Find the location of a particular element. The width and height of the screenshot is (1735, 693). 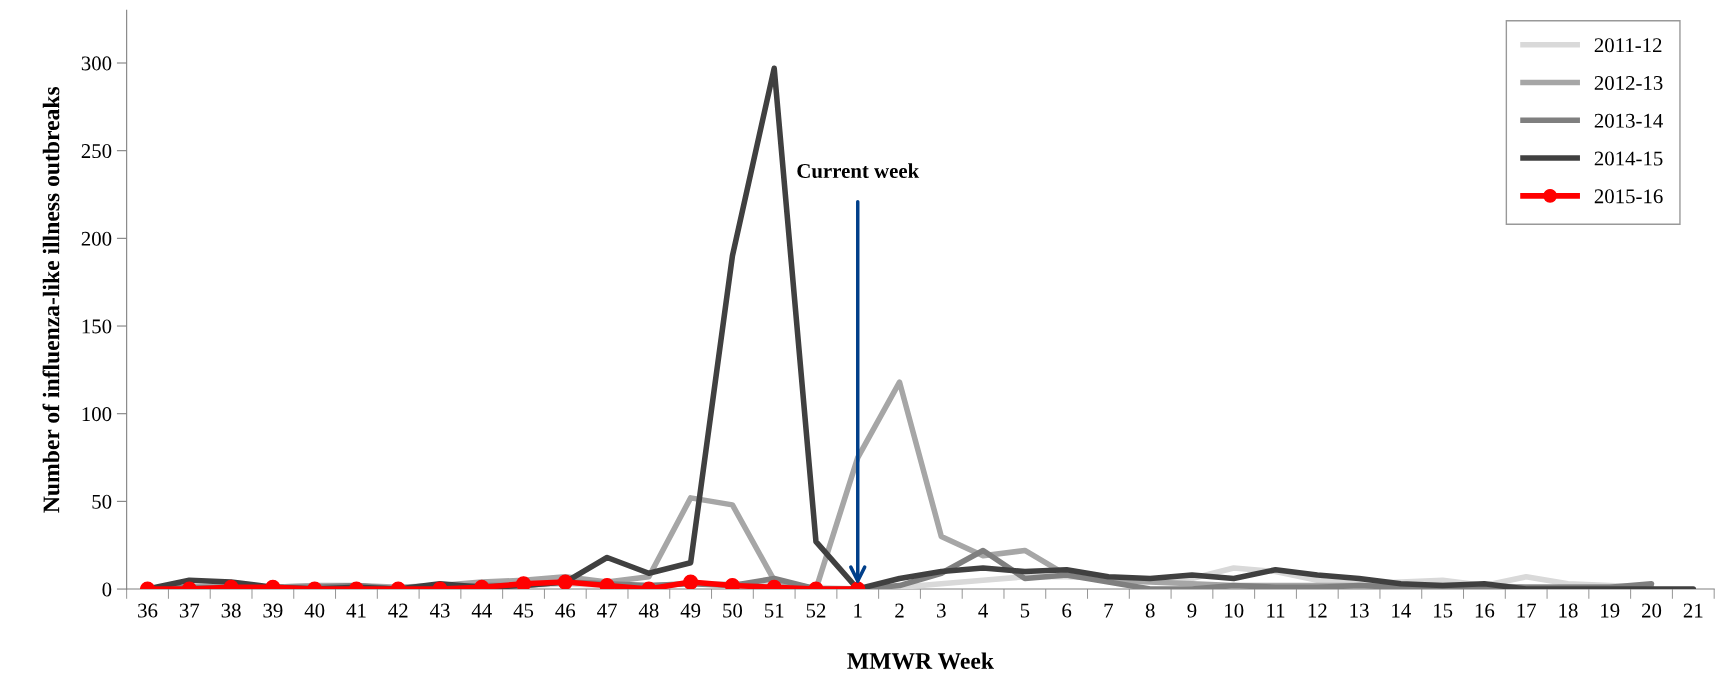

x-tick-label: 51 is located at coordinates (774, 610).